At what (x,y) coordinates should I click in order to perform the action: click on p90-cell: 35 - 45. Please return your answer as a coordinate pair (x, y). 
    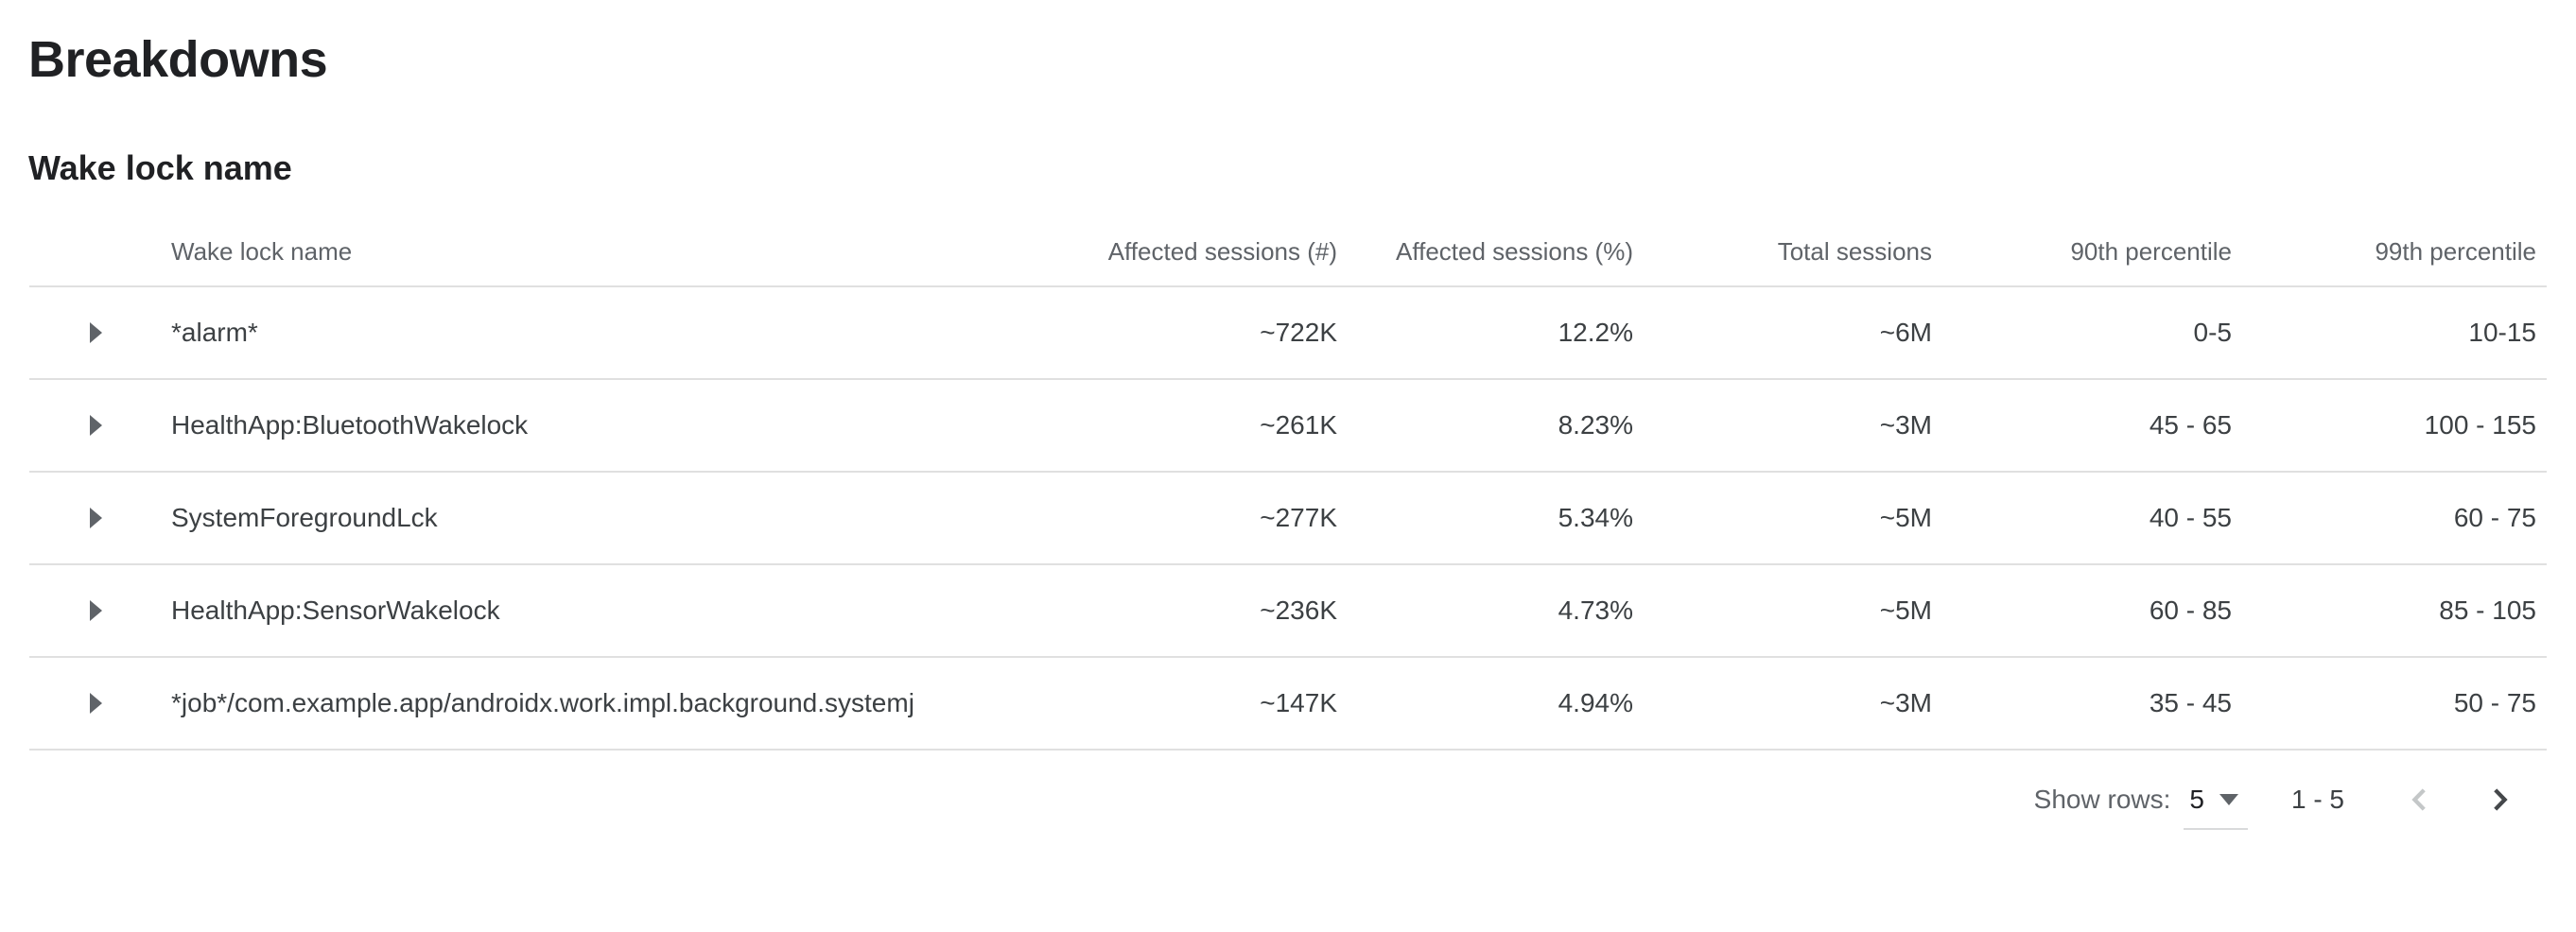
    Looking at the image, I should click on (2190, 702).